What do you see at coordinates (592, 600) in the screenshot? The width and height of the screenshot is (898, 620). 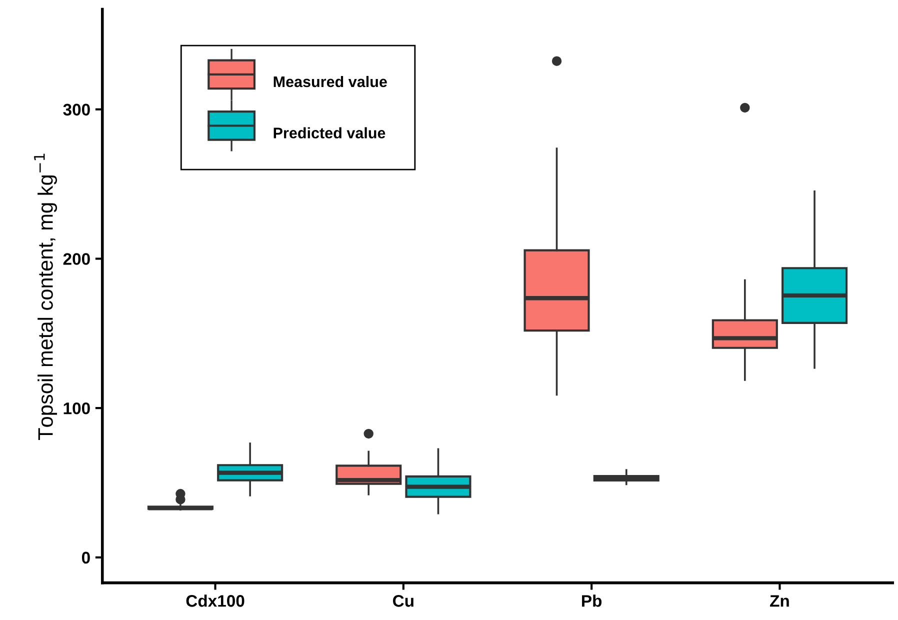 I see `x-tick-label: Pb` at bounding box center [592, 600].